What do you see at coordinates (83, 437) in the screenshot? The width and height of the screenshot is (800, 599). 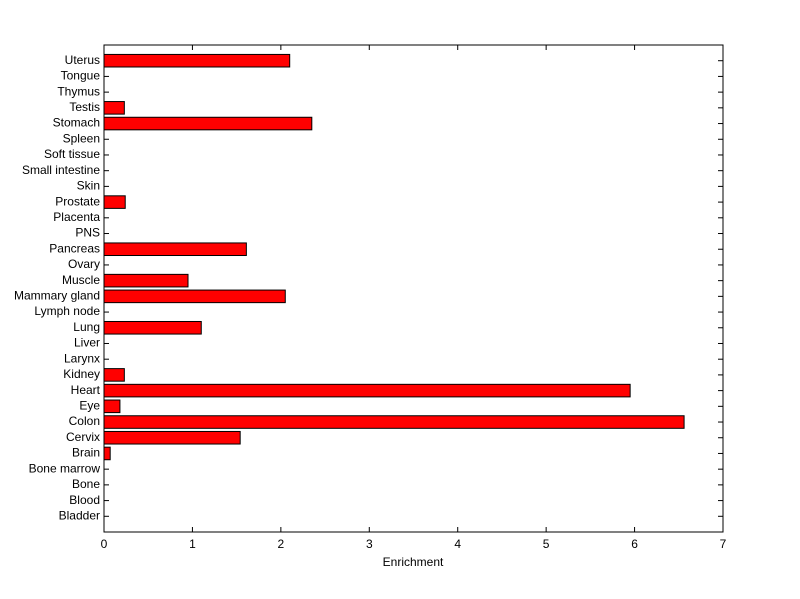 I see `y-tick-label: Cervix` at bounding box center [83, 437].